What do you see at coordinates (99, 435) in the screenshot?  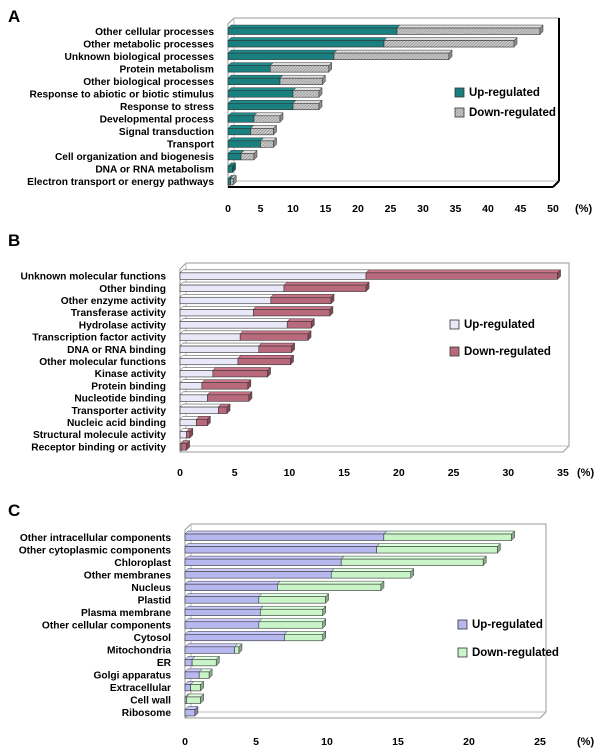 I see `category-label: Structural molecule activity` at bounding box center [99, 435].